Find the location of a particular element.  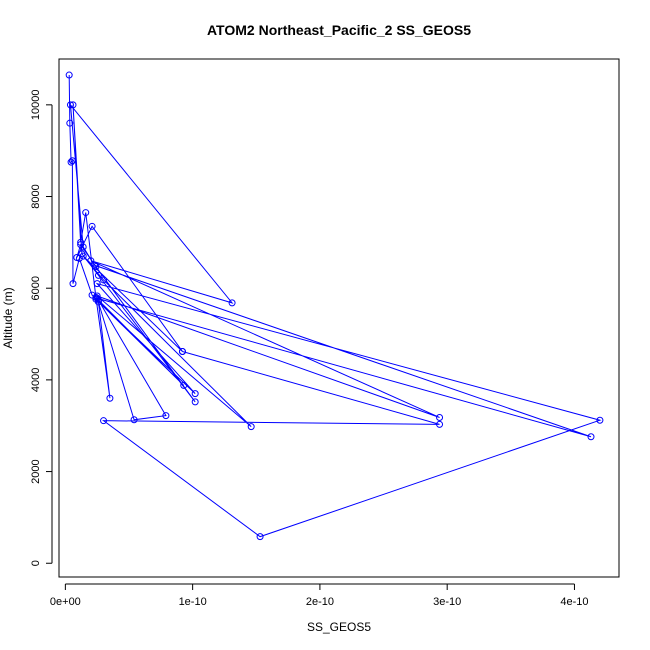

y-tick-label: 0 is located at coordinates (36, 563).